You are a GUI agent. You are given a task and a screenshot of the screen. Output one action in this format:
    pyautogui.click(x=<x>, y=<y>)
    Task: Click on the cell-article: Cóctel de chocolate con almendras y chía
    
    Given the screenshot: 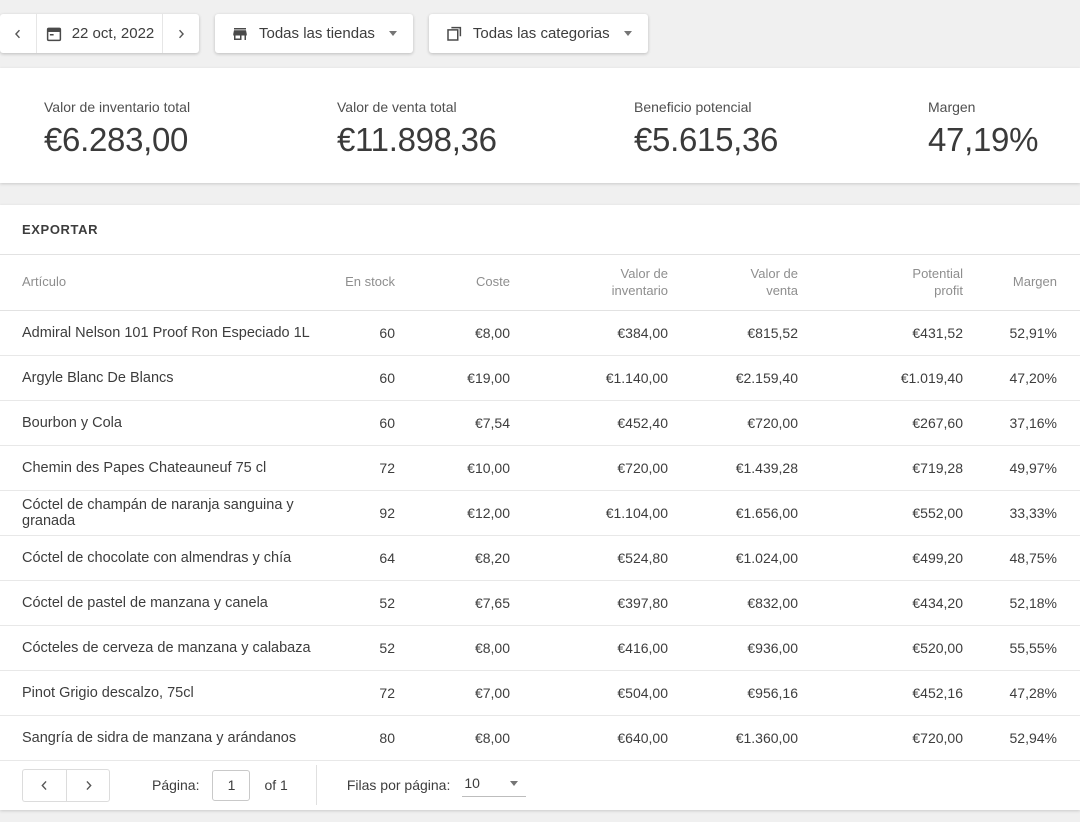 What is the action you would take?
    pyautogui.click(x=157, y=558)
    